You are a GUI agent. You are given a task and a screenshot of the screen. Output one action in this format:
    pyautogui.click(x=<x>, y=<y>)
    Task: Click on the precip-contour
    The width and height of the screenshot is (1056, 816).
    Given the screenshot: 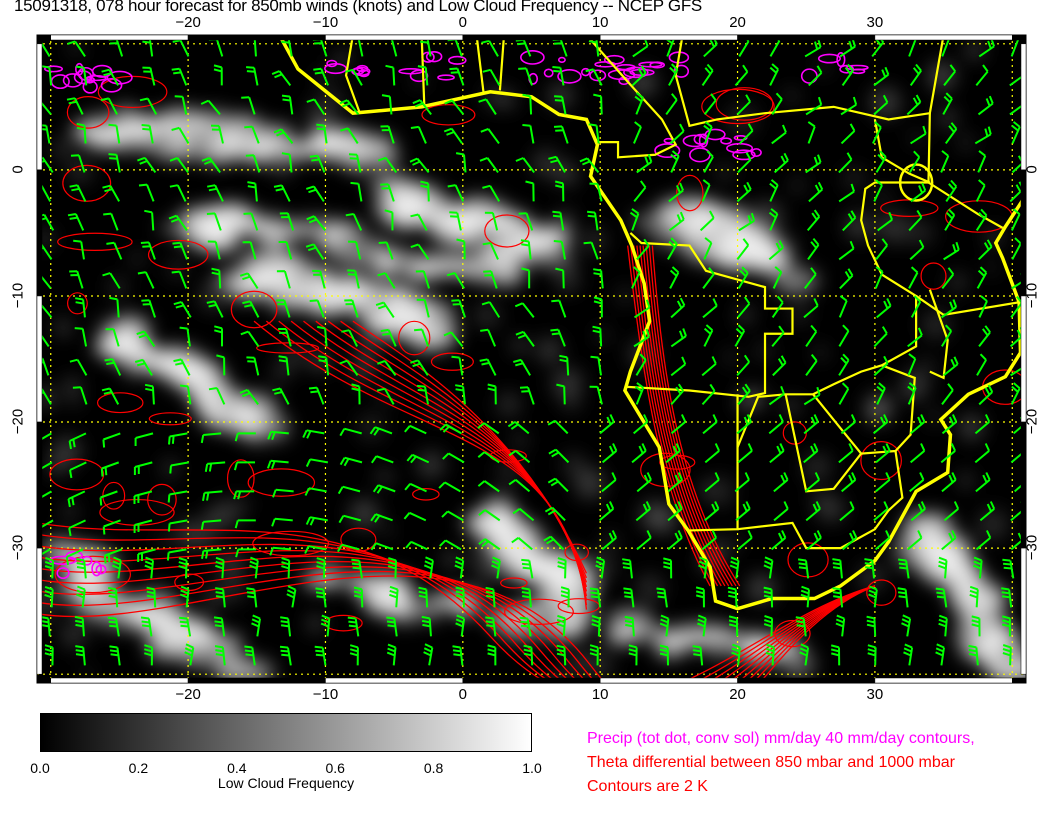 What is the action you would take?
    pyautogui.click(x=63, y=573)
    